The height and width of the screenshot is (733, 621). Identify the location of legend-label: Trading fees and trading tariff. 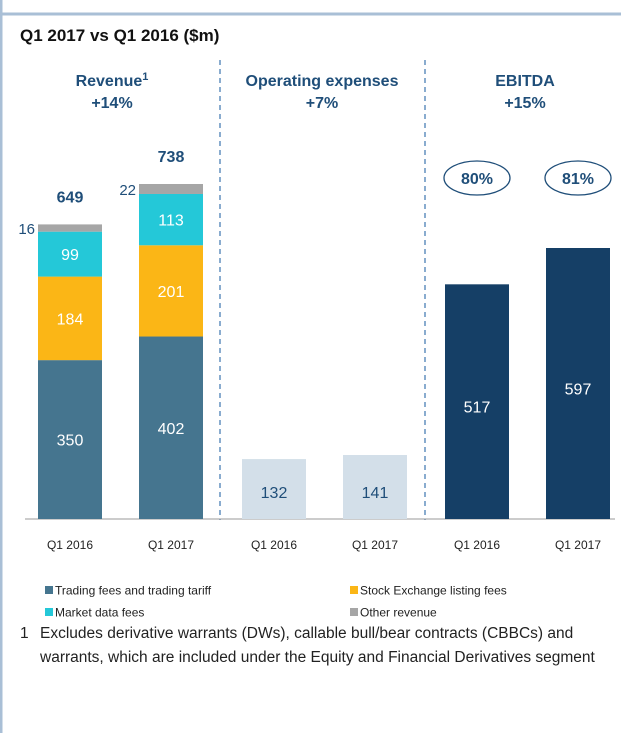
(133, 591).